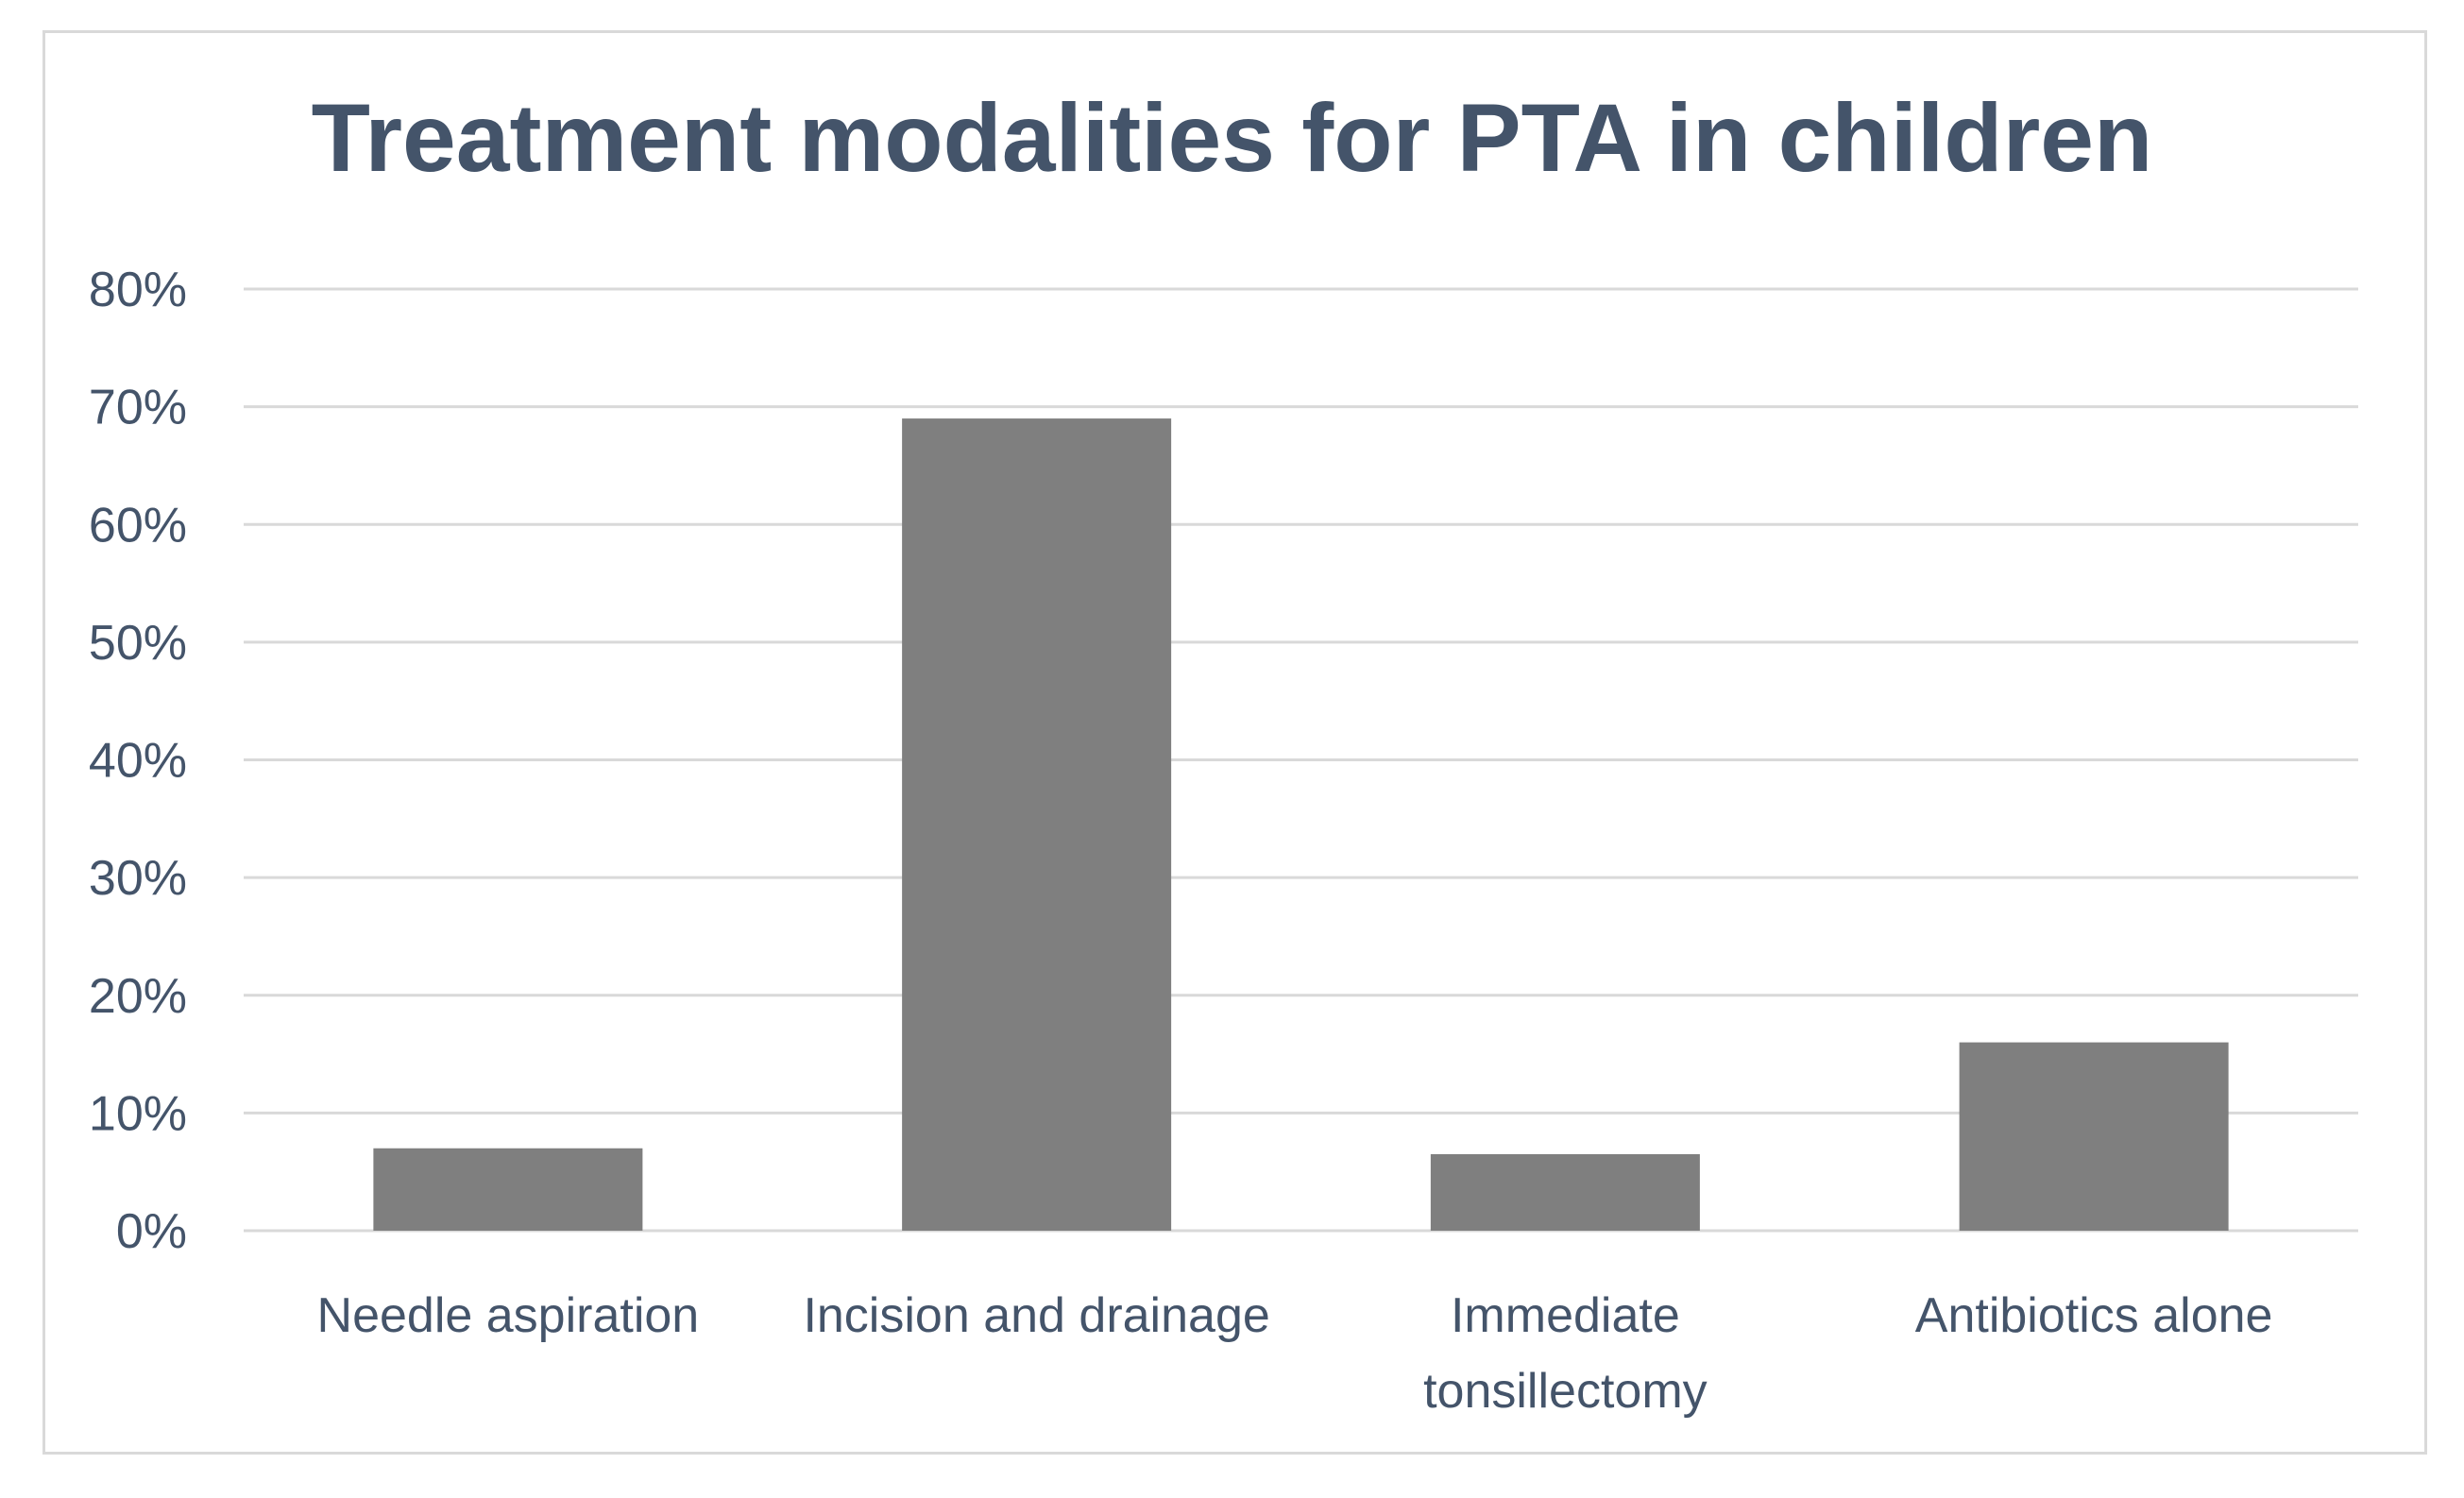 The image size is (2464, 1498). Describe the element at coordinates (509, 1315) in the screenshot. I see `x-category-label: Needle aspiration` at that location.